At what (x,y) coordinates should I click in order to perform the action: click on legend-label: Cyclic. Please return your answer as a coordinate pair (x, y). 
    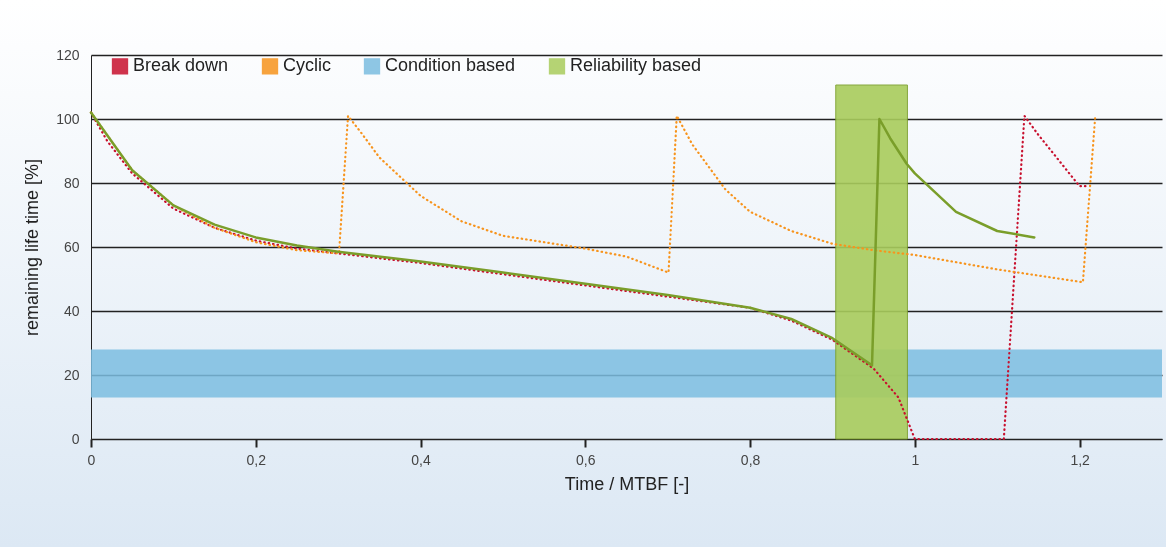
    Looking at the image, I should click on (307, 65).